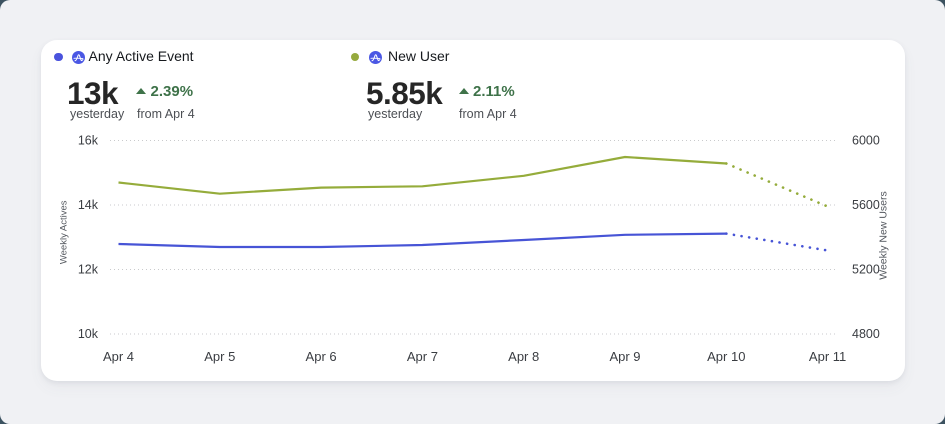 The image size is (945, 424). What do you see at coordinates (884, 235) in the screenshot?
I see `svg-text: Weekly New Users` at bounding box center [884, 235].